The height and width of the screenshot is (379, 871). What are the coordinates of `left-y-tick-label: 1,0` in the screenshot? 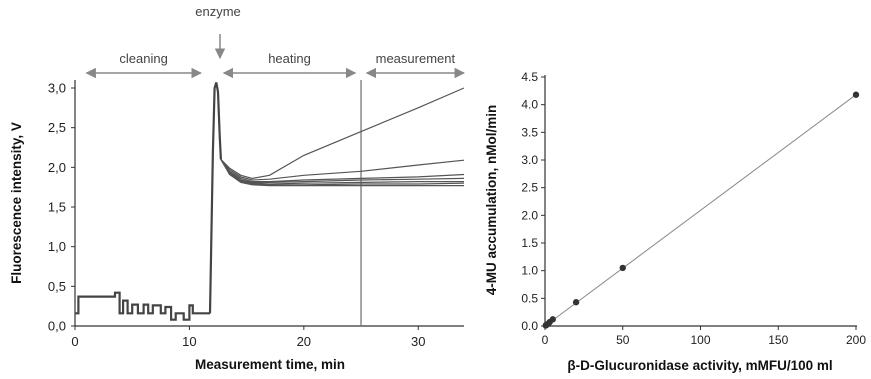 It's located at (57, 246).